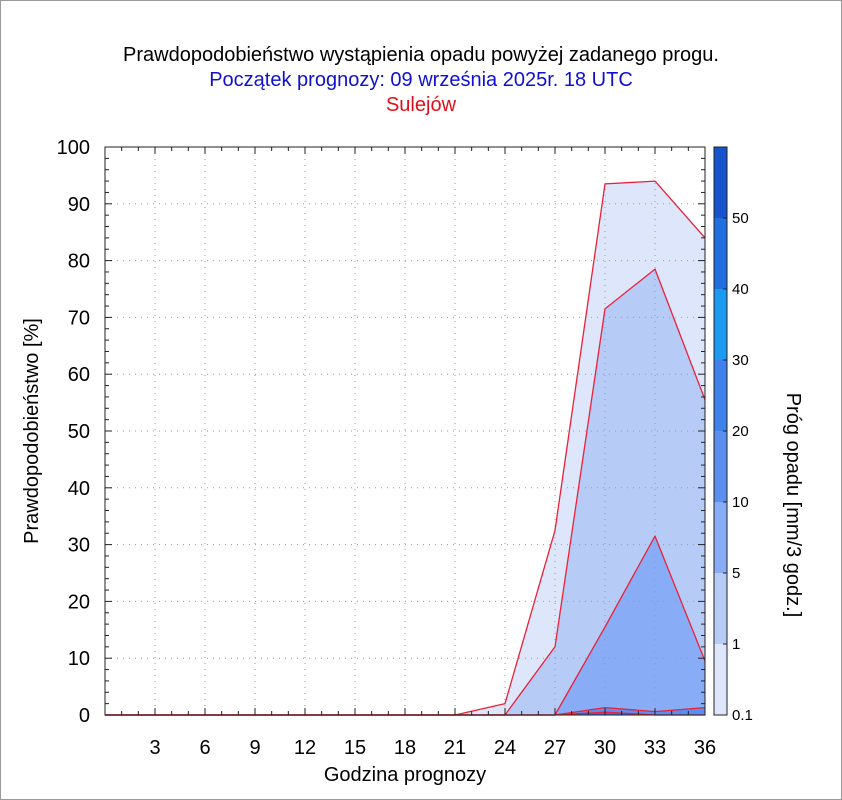  Describe the element at coordinates (555, 748) in the screenshot. I see `x-tick-label: 27` at that location.